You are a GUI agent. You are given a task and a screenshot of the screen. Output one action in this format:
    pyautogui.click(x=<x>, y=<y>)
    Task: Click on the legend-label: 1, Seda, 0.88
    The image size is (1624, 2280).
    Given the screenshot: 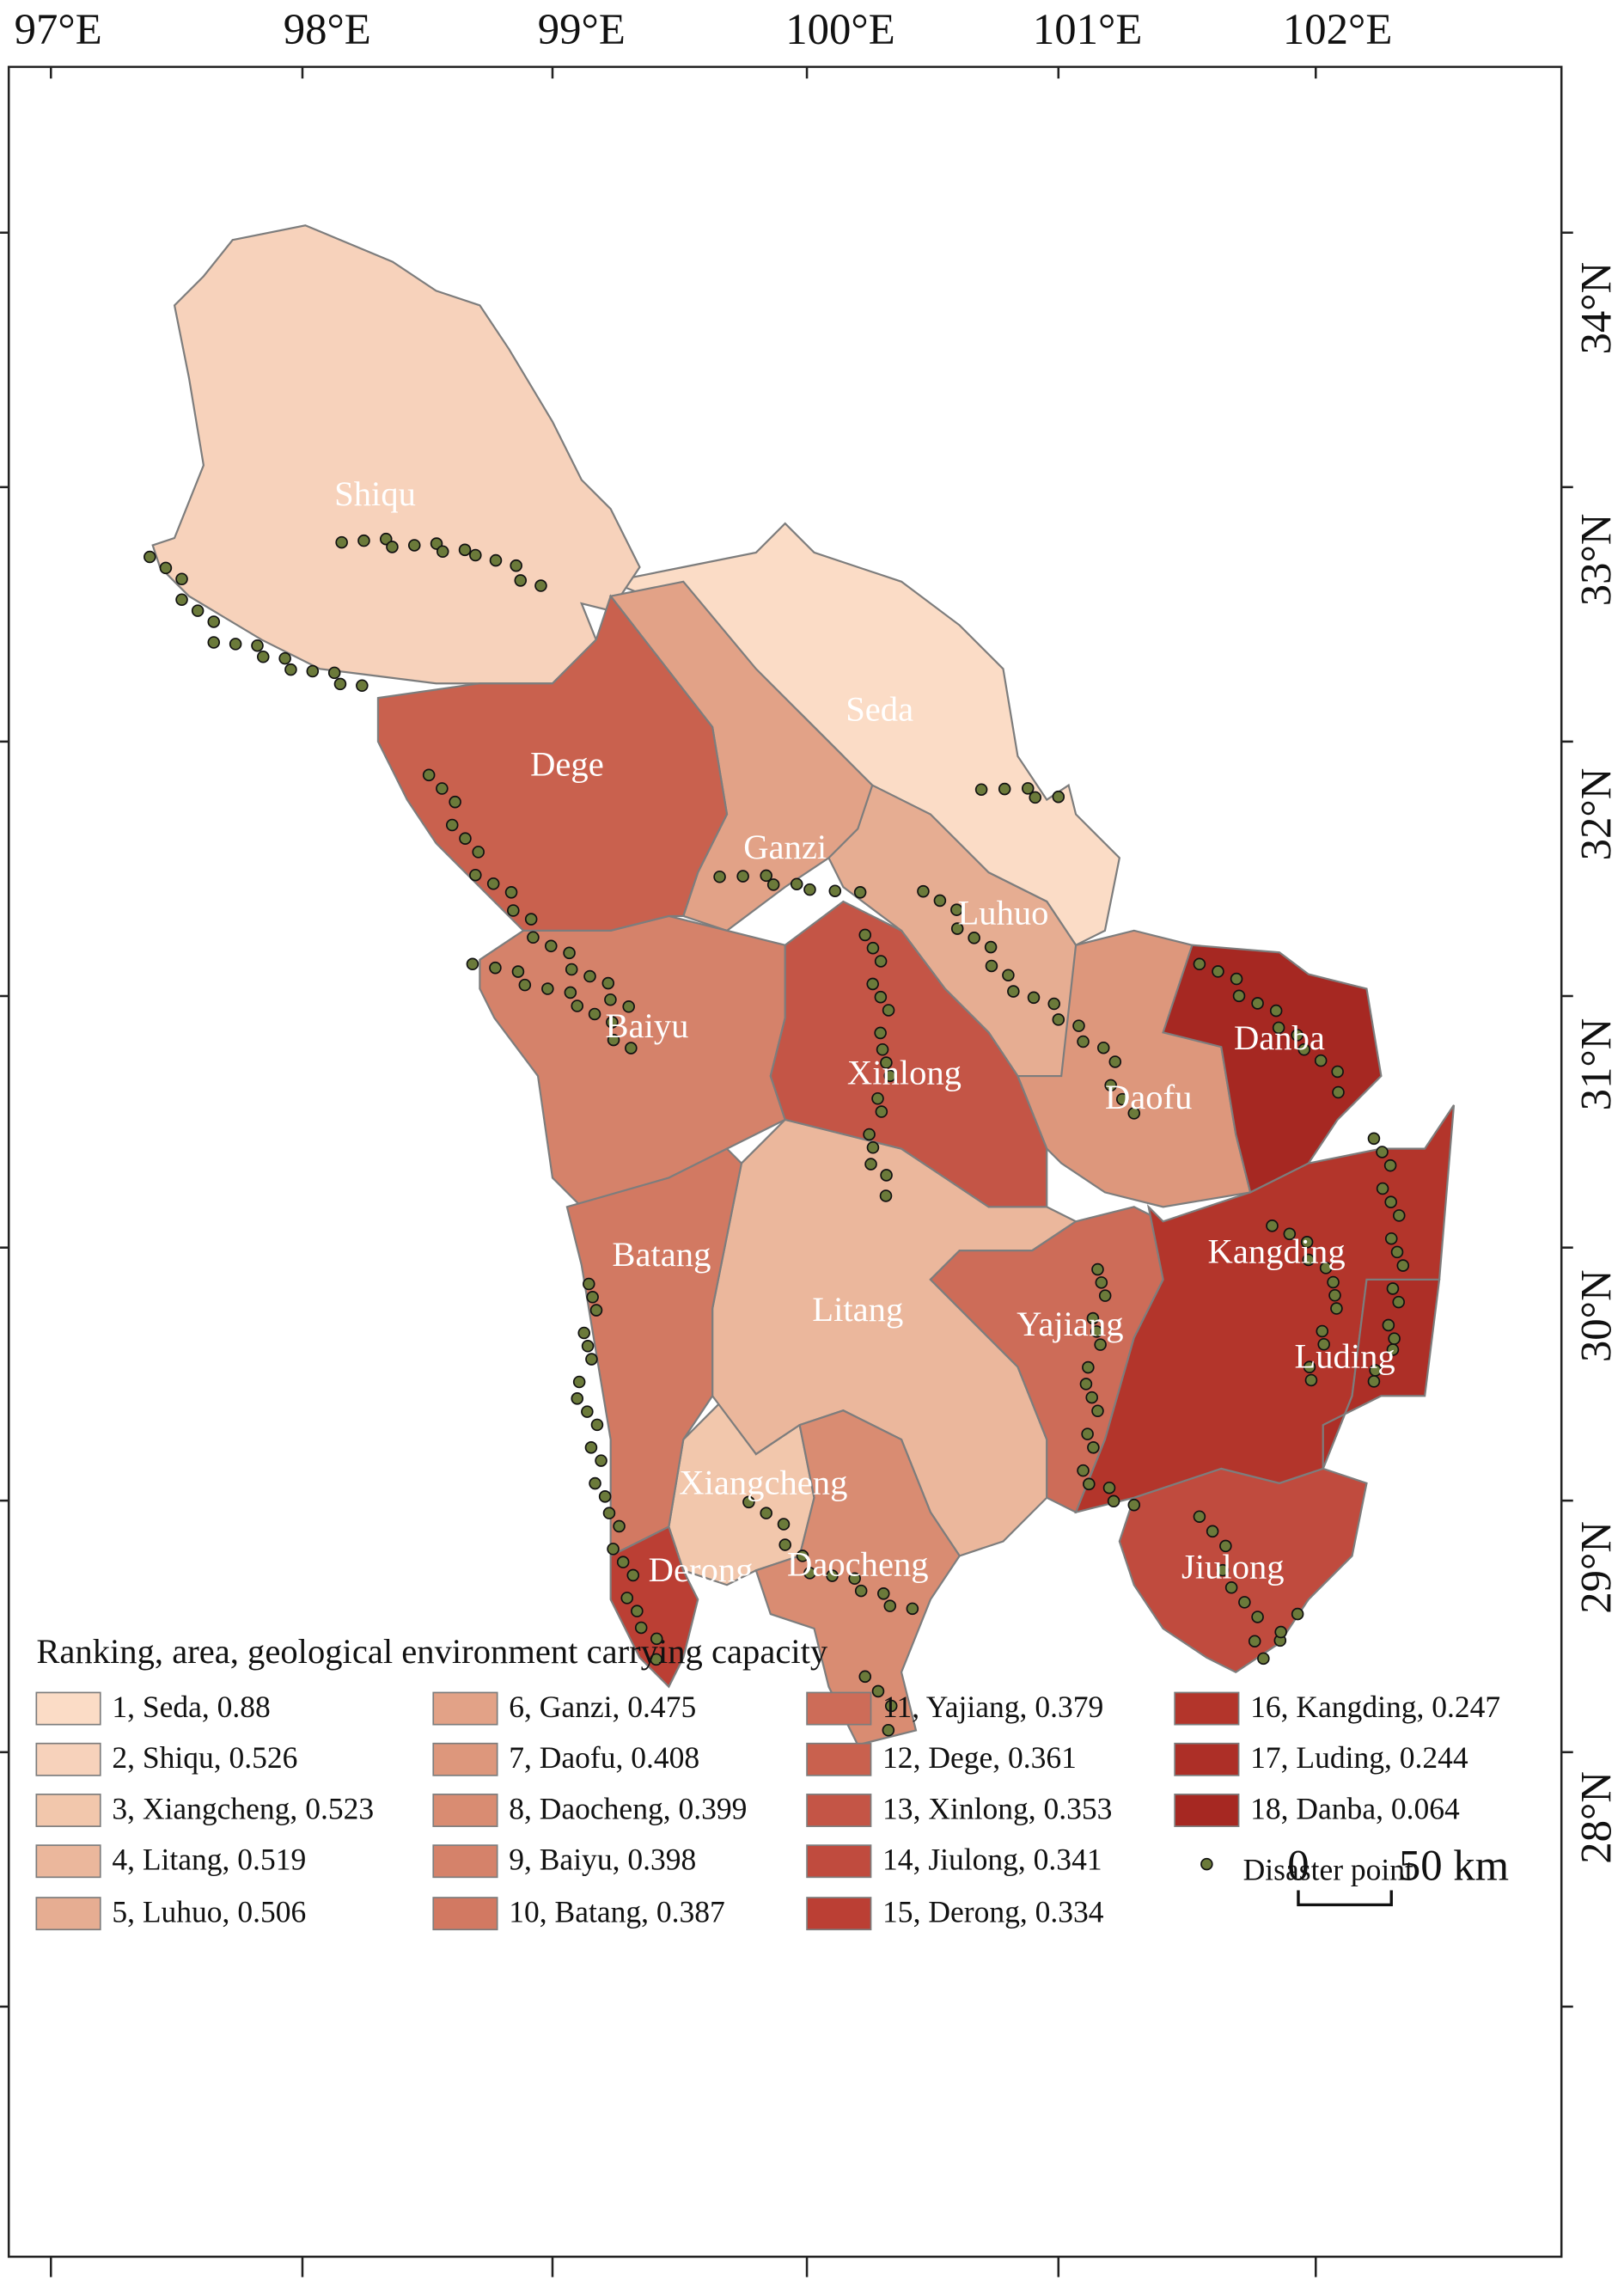 What is the action you would take?
    pyautogui.click(x=191, y=1707)
    